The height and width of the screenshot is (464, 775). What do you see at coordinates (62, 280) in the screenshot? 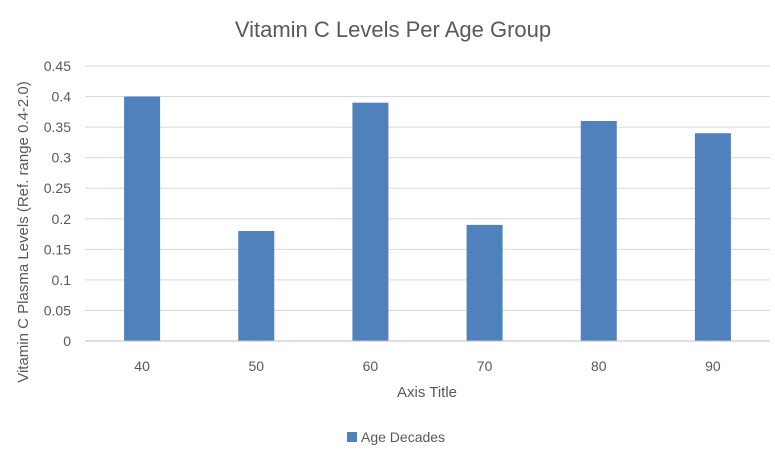
I see `y-tick-label: 0.1` at bounding box center [62, 280].